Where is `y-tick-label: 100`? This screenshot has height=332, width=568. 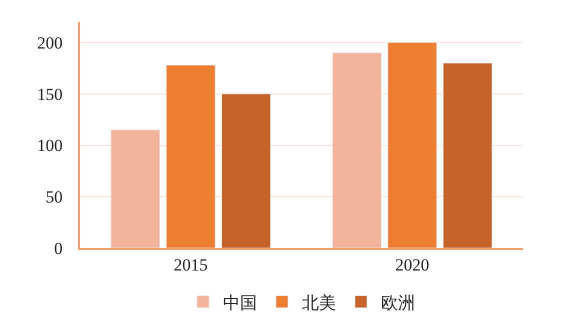 y-tick-label: 100 is located at coordinates (50, 146).